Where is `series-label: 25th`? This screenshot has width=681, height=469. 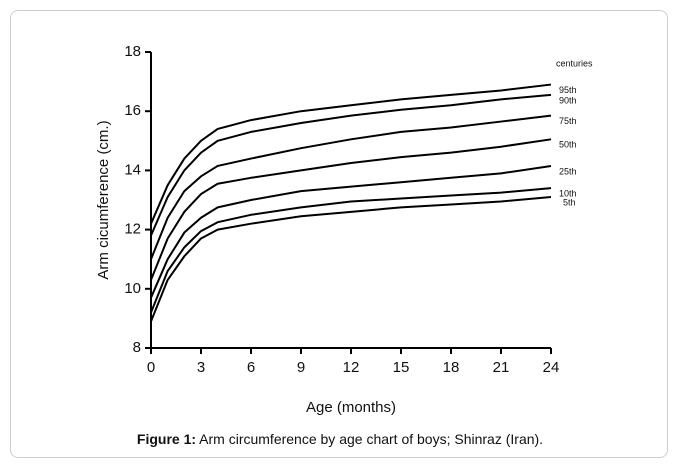 series-label: 25th is located at coordinates (568, 171).